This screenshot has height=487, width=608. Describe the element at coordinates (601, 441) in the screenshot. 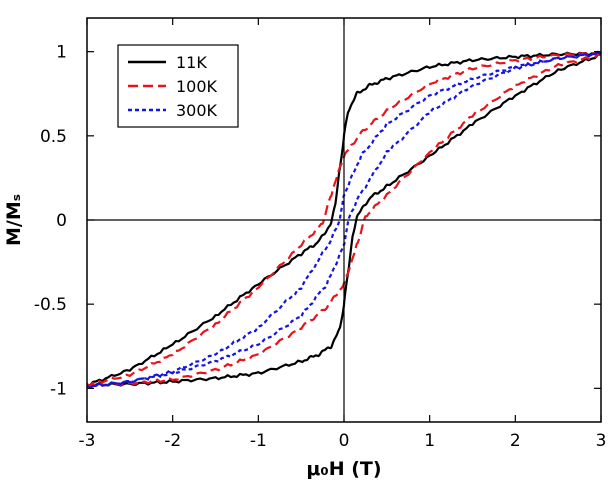

I see `x-tick-label: 3` at that location.